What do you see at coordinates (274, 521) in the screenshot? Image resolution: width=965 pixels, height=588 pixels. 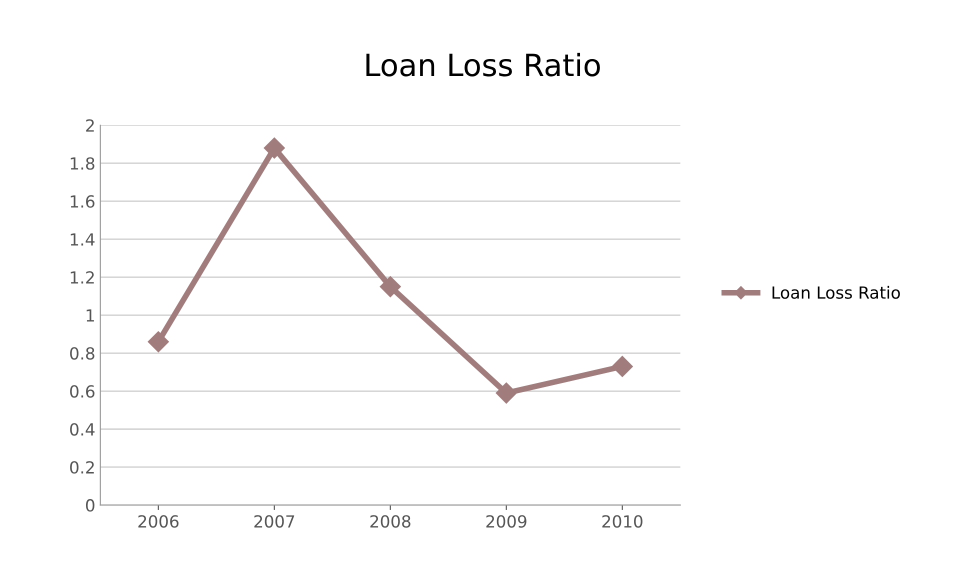 I see `x-tick-label: 2007` at bounding box center [274, 521].